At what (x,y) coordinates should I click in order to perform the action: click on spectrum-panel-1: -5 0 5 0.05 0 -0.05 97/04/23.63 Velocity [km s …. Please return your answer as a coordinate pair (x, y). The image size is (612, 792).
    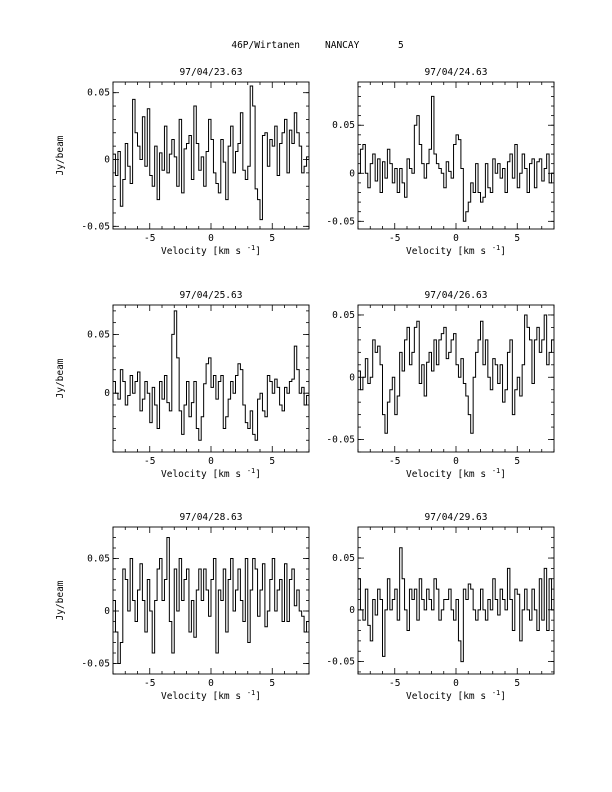
    Looking at the image, I should click on (182, 162).